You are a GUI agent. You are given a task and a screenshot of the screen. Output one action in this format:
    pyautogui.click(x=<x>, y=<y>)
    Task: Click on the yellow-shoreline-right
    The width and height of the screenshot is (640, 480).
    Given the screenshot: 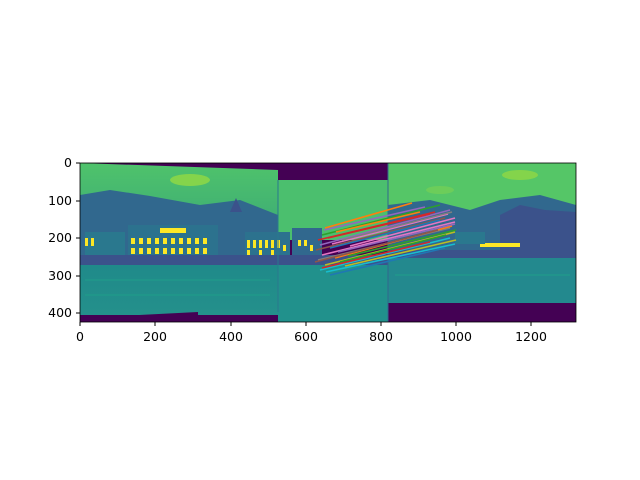 What is the action you would take?
    pyautogui.click(x=500, y=245)
    